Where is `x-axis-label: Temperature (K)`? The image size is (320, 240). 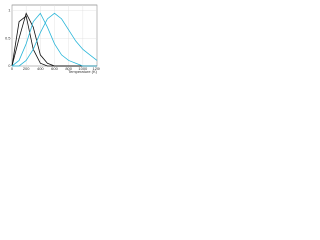
x-axis-label: Temperature (K) is located at coordinates (83, 71).